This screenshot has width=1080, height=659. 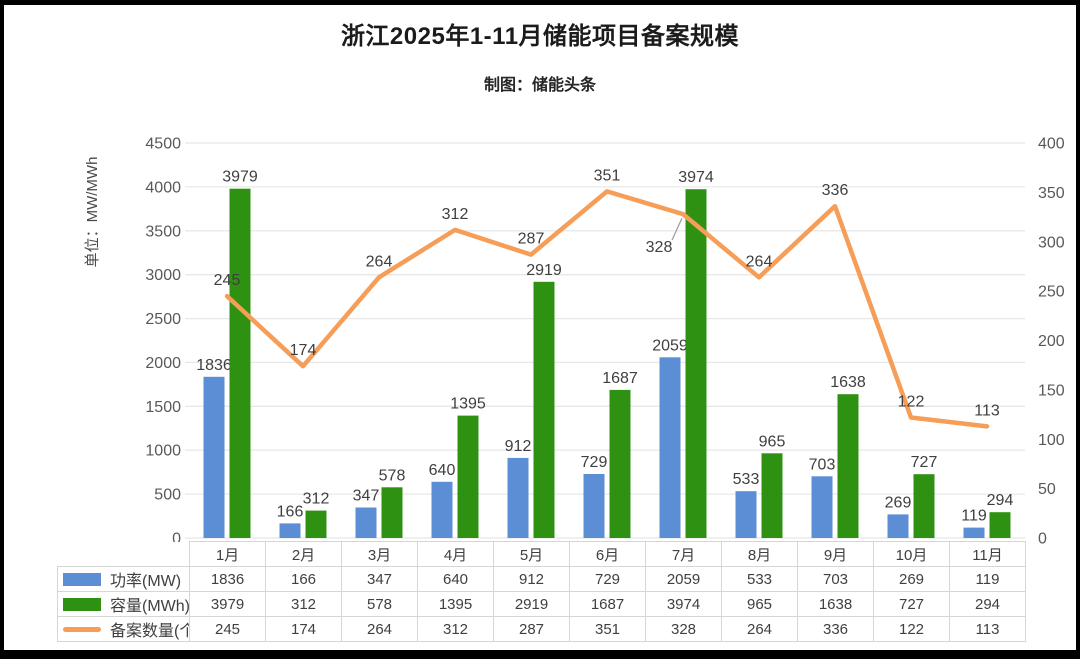 I want to click on month-header-8月: 8月, so click(x=759, y=554).